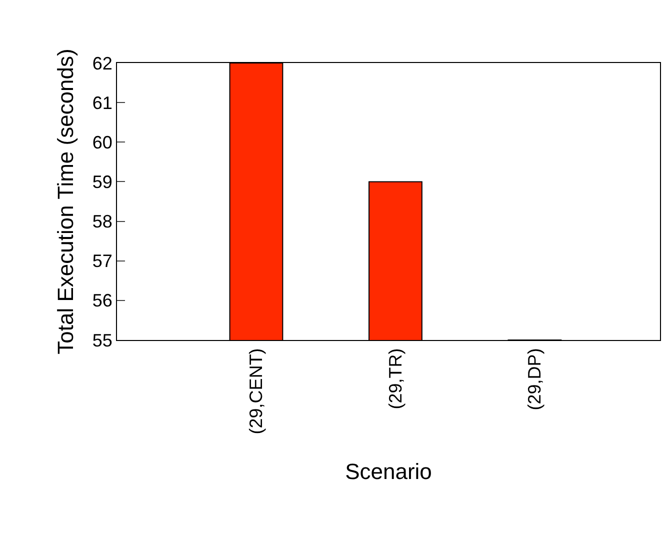 This screenshot has height=533, width=663. I want to click on y-tick-label: 57, so click(102, 261).